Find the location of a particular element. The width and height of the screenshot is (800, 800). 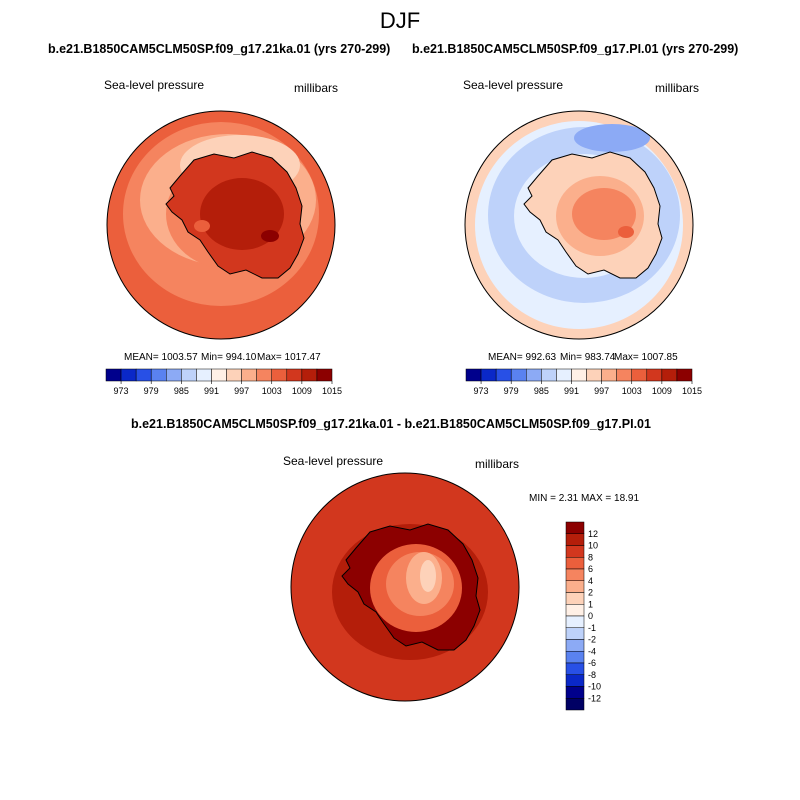

left-variable-label: Sea-level pressure is located at coordinates (154, 85).